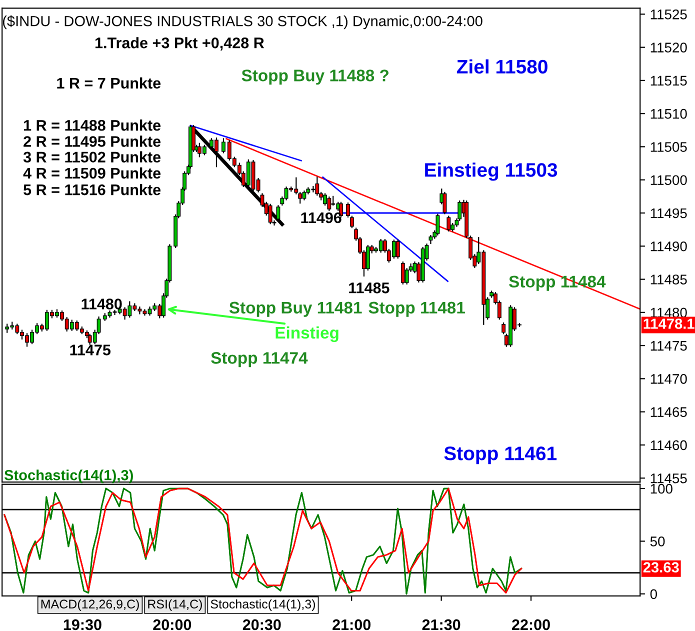  I want to click on y-tick-label: 11475, so click(668, 346).